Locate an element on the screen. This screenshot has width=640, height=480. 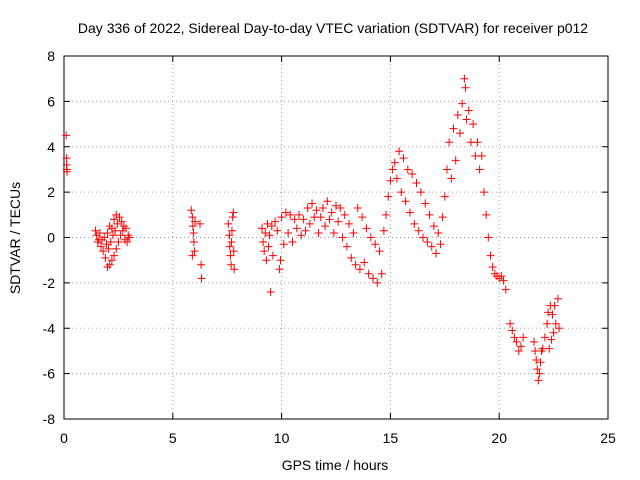
x-tick-label: 5 is located at coordinates (173, 438).